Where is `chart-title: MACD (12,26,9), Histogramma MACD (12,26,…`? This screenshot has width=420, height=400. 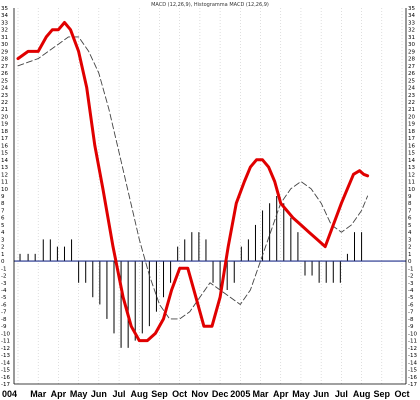 chart-title: MACD (12,26,9), Histogramma MACD (12,26,… is located at coordinates (210, 5).